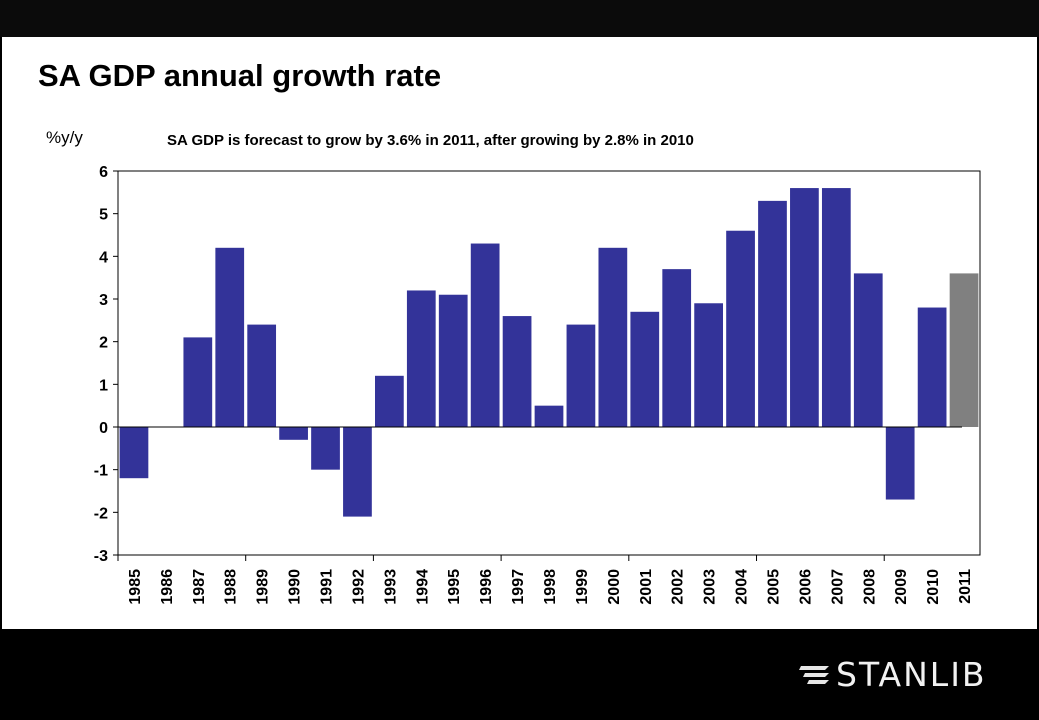  I want to click on footer, so click(519, 674).